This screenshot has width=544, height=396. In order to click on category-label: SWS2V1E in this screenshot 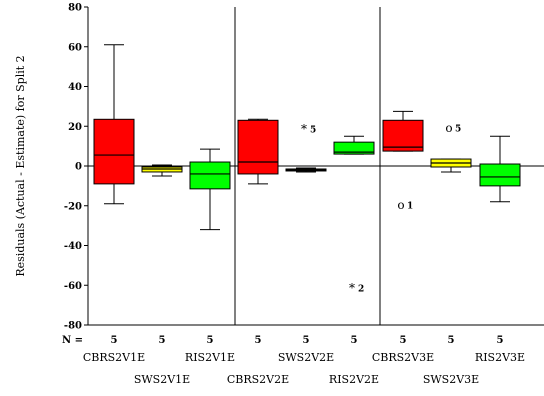, I will do `click(162, 379)`.